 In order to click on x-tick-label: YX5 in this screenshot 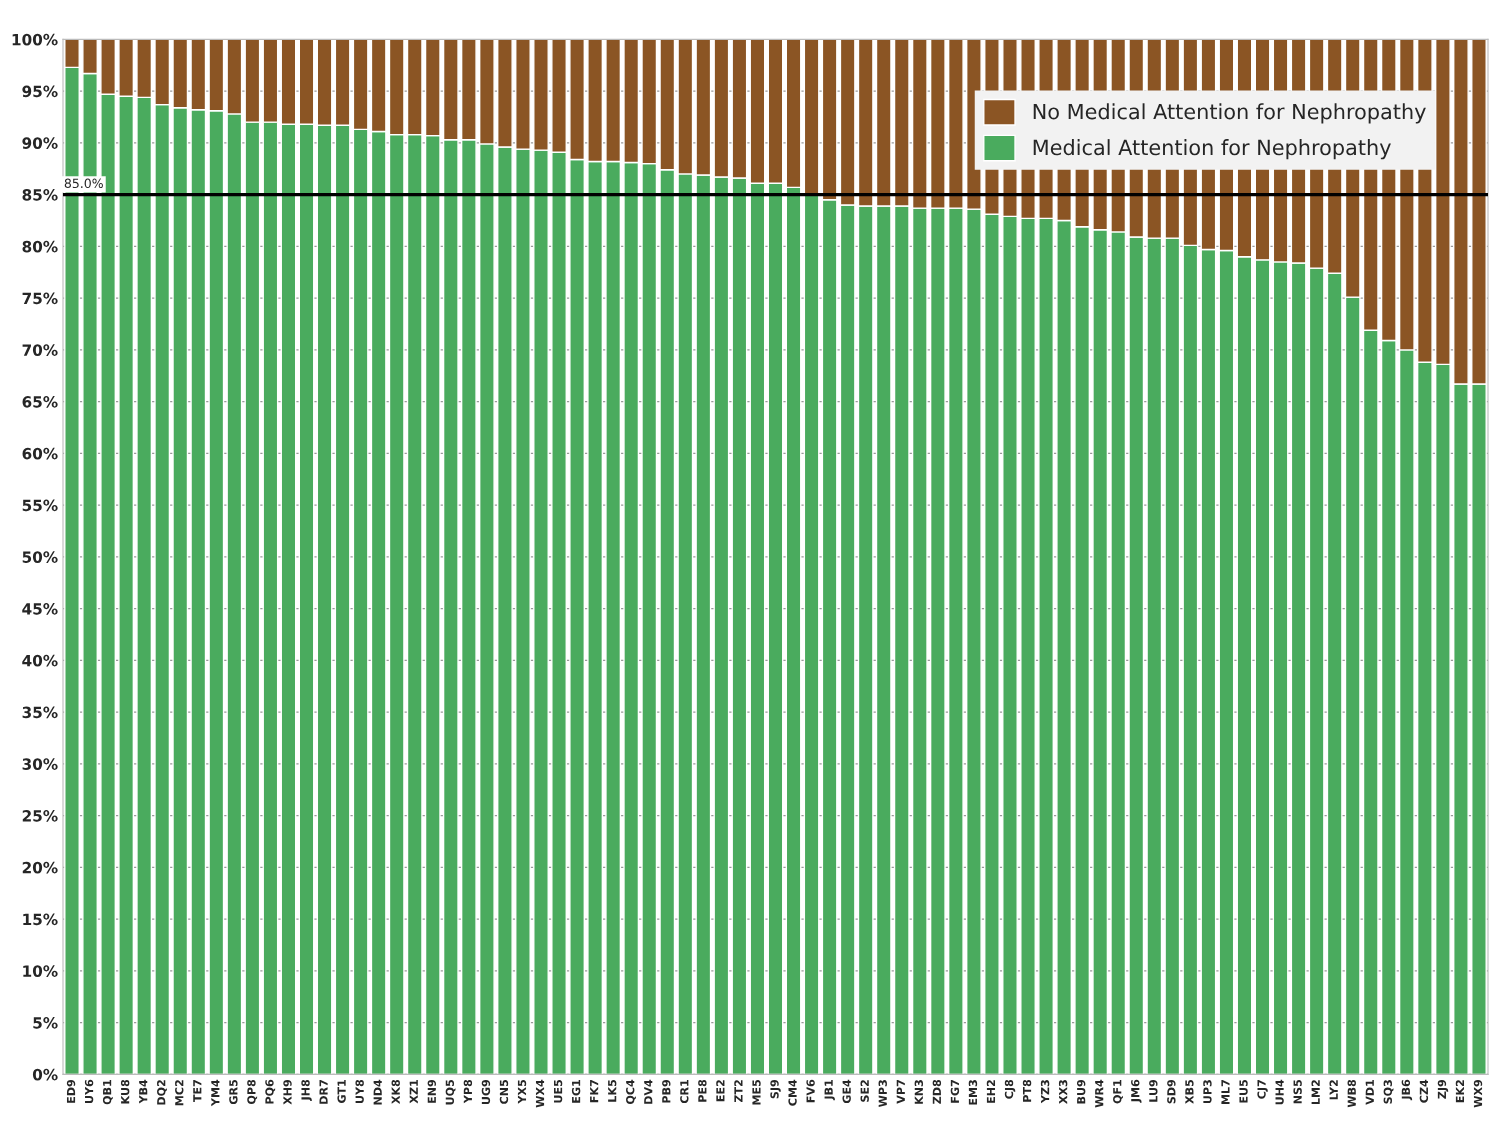, I will do `click(522, 1092)`.